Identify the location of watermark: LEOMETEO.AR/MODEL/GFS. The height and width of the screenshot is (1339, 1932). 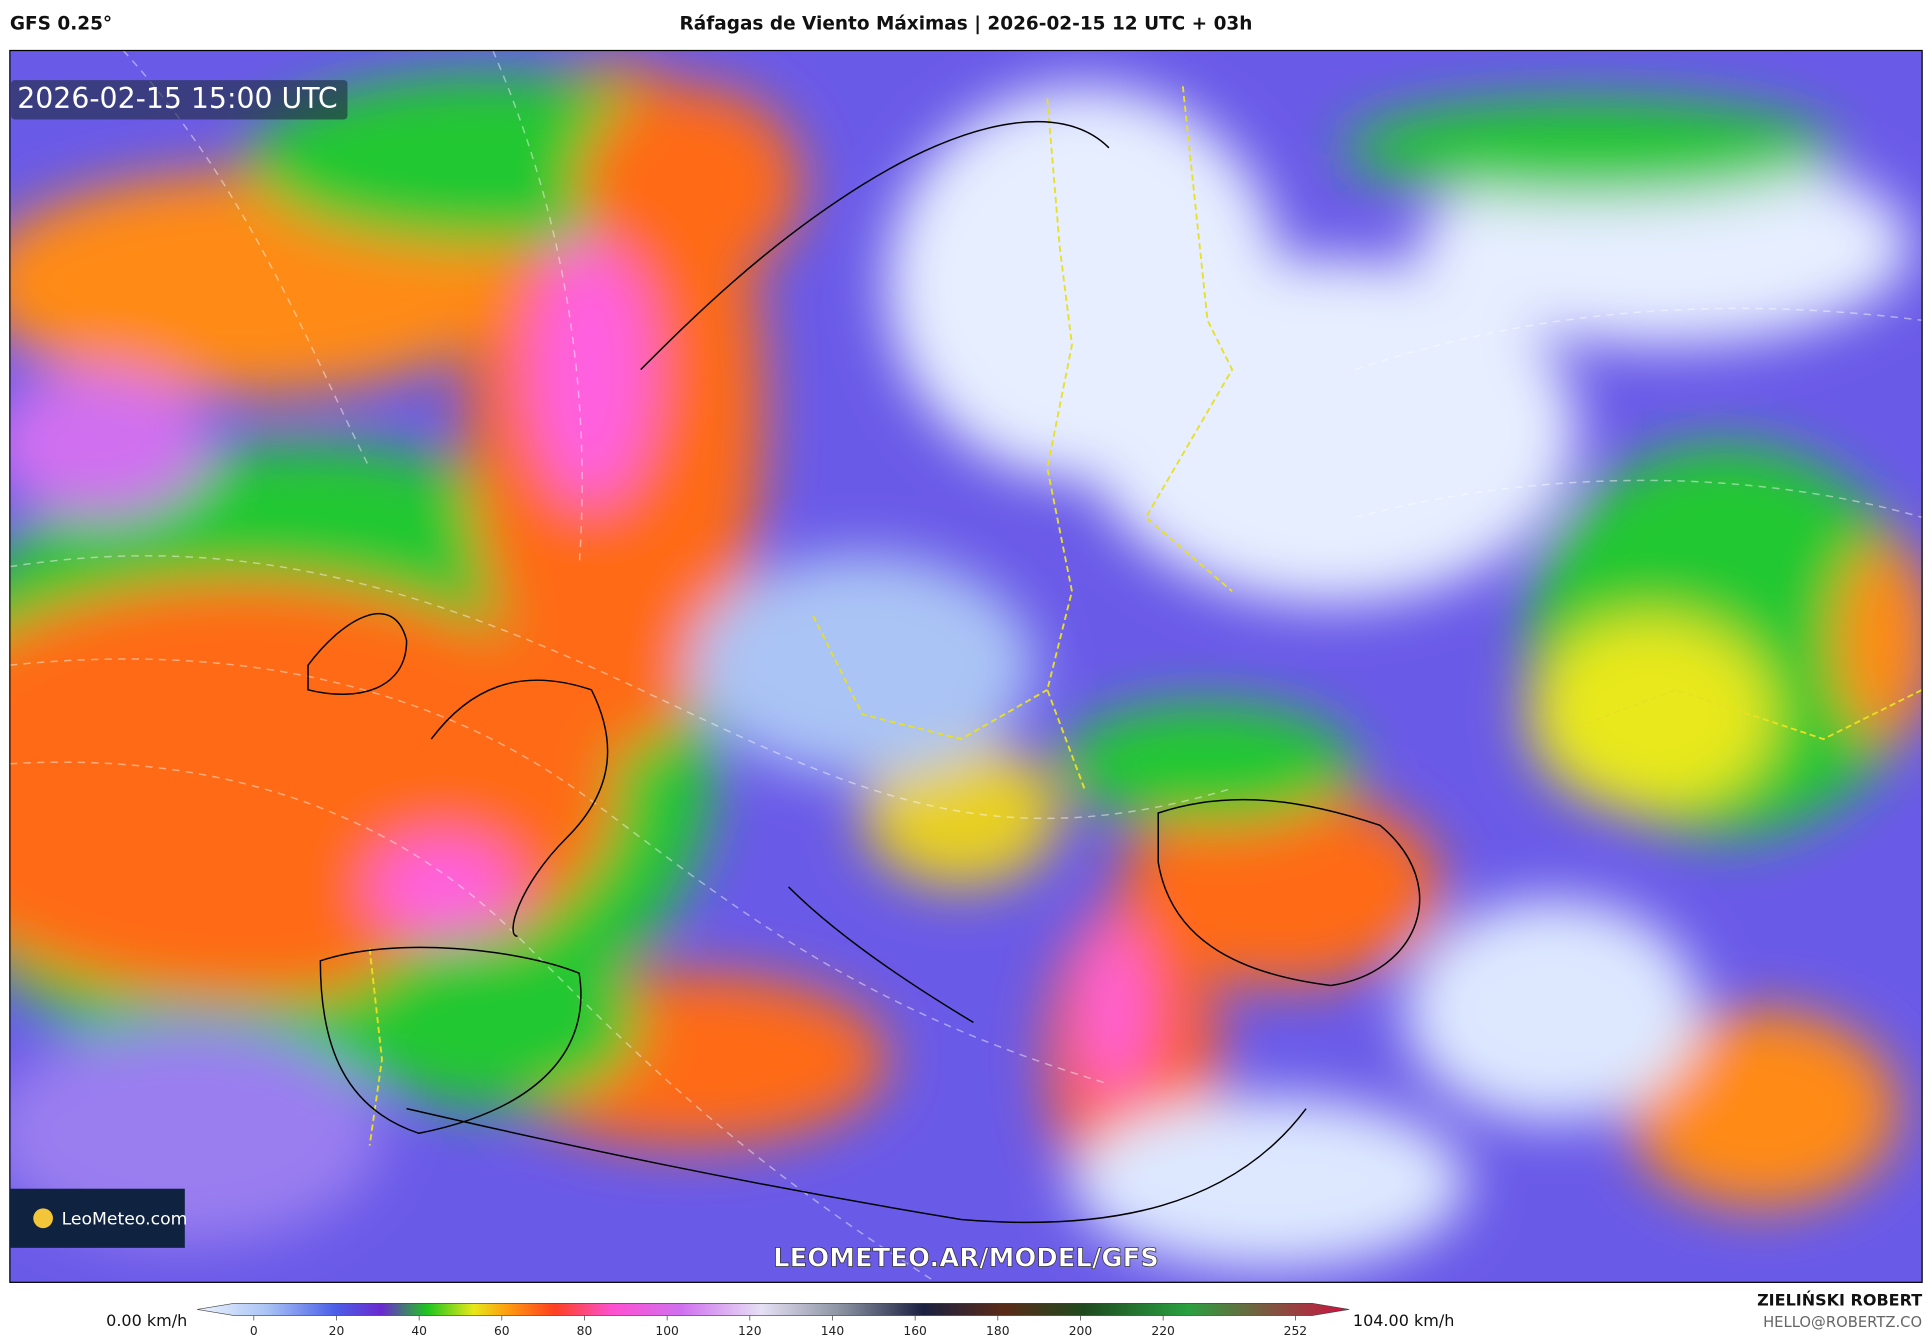
(966, 1258).